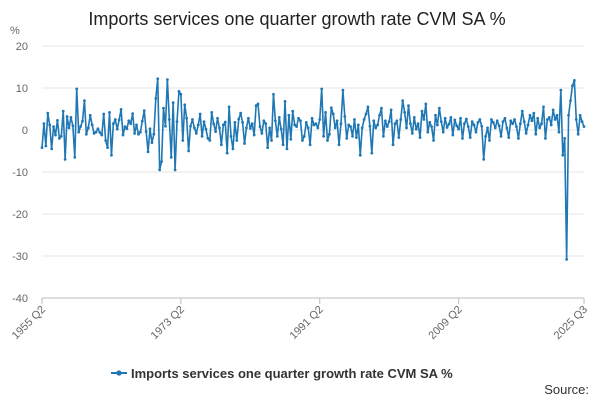 The height and width of the screenshot is (400, 600). What do you see at coordinates (119, 373) in the screenshot?
I see `legend-point-marker` at bounding box center [119, 373].